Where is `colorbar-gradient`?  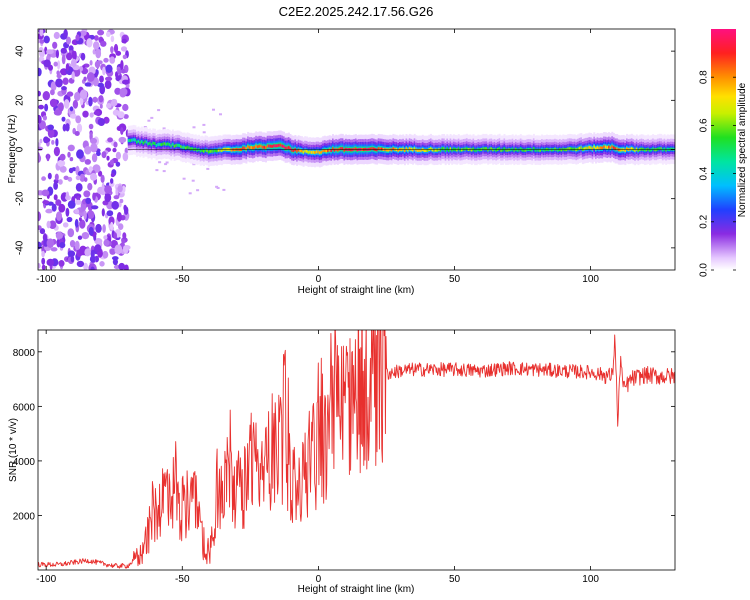 colorbar-gradient is located at coordinates (723, 149).